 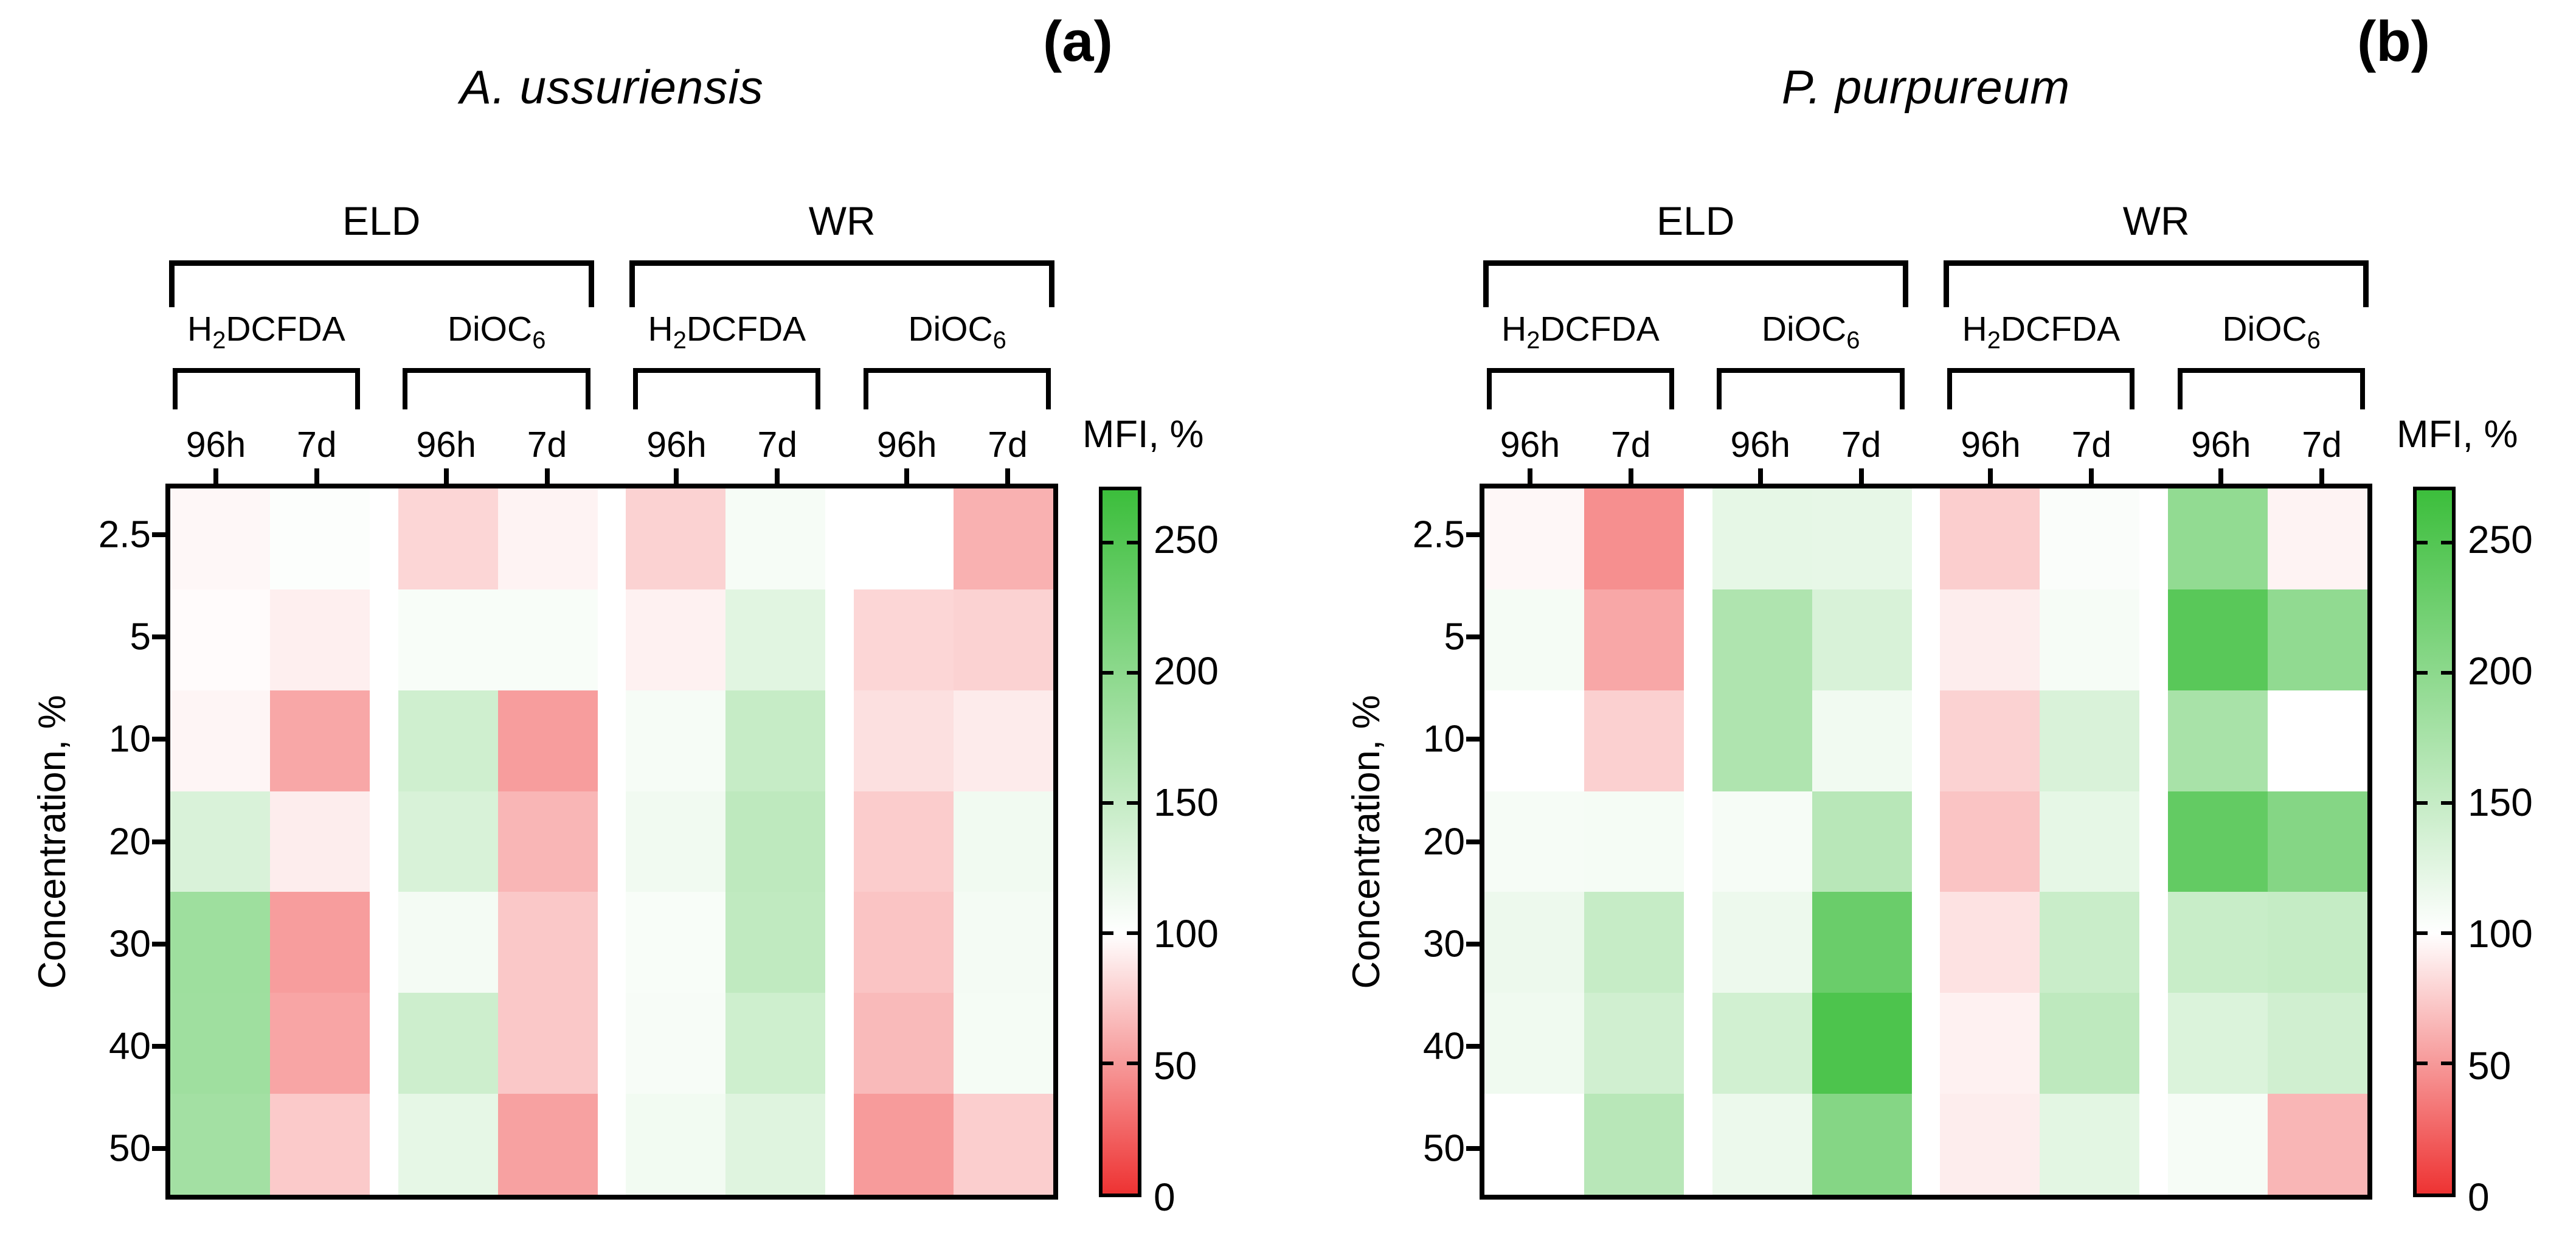 I want to click on colorbar-tick-label: 200, so click(x=1186, y=670).